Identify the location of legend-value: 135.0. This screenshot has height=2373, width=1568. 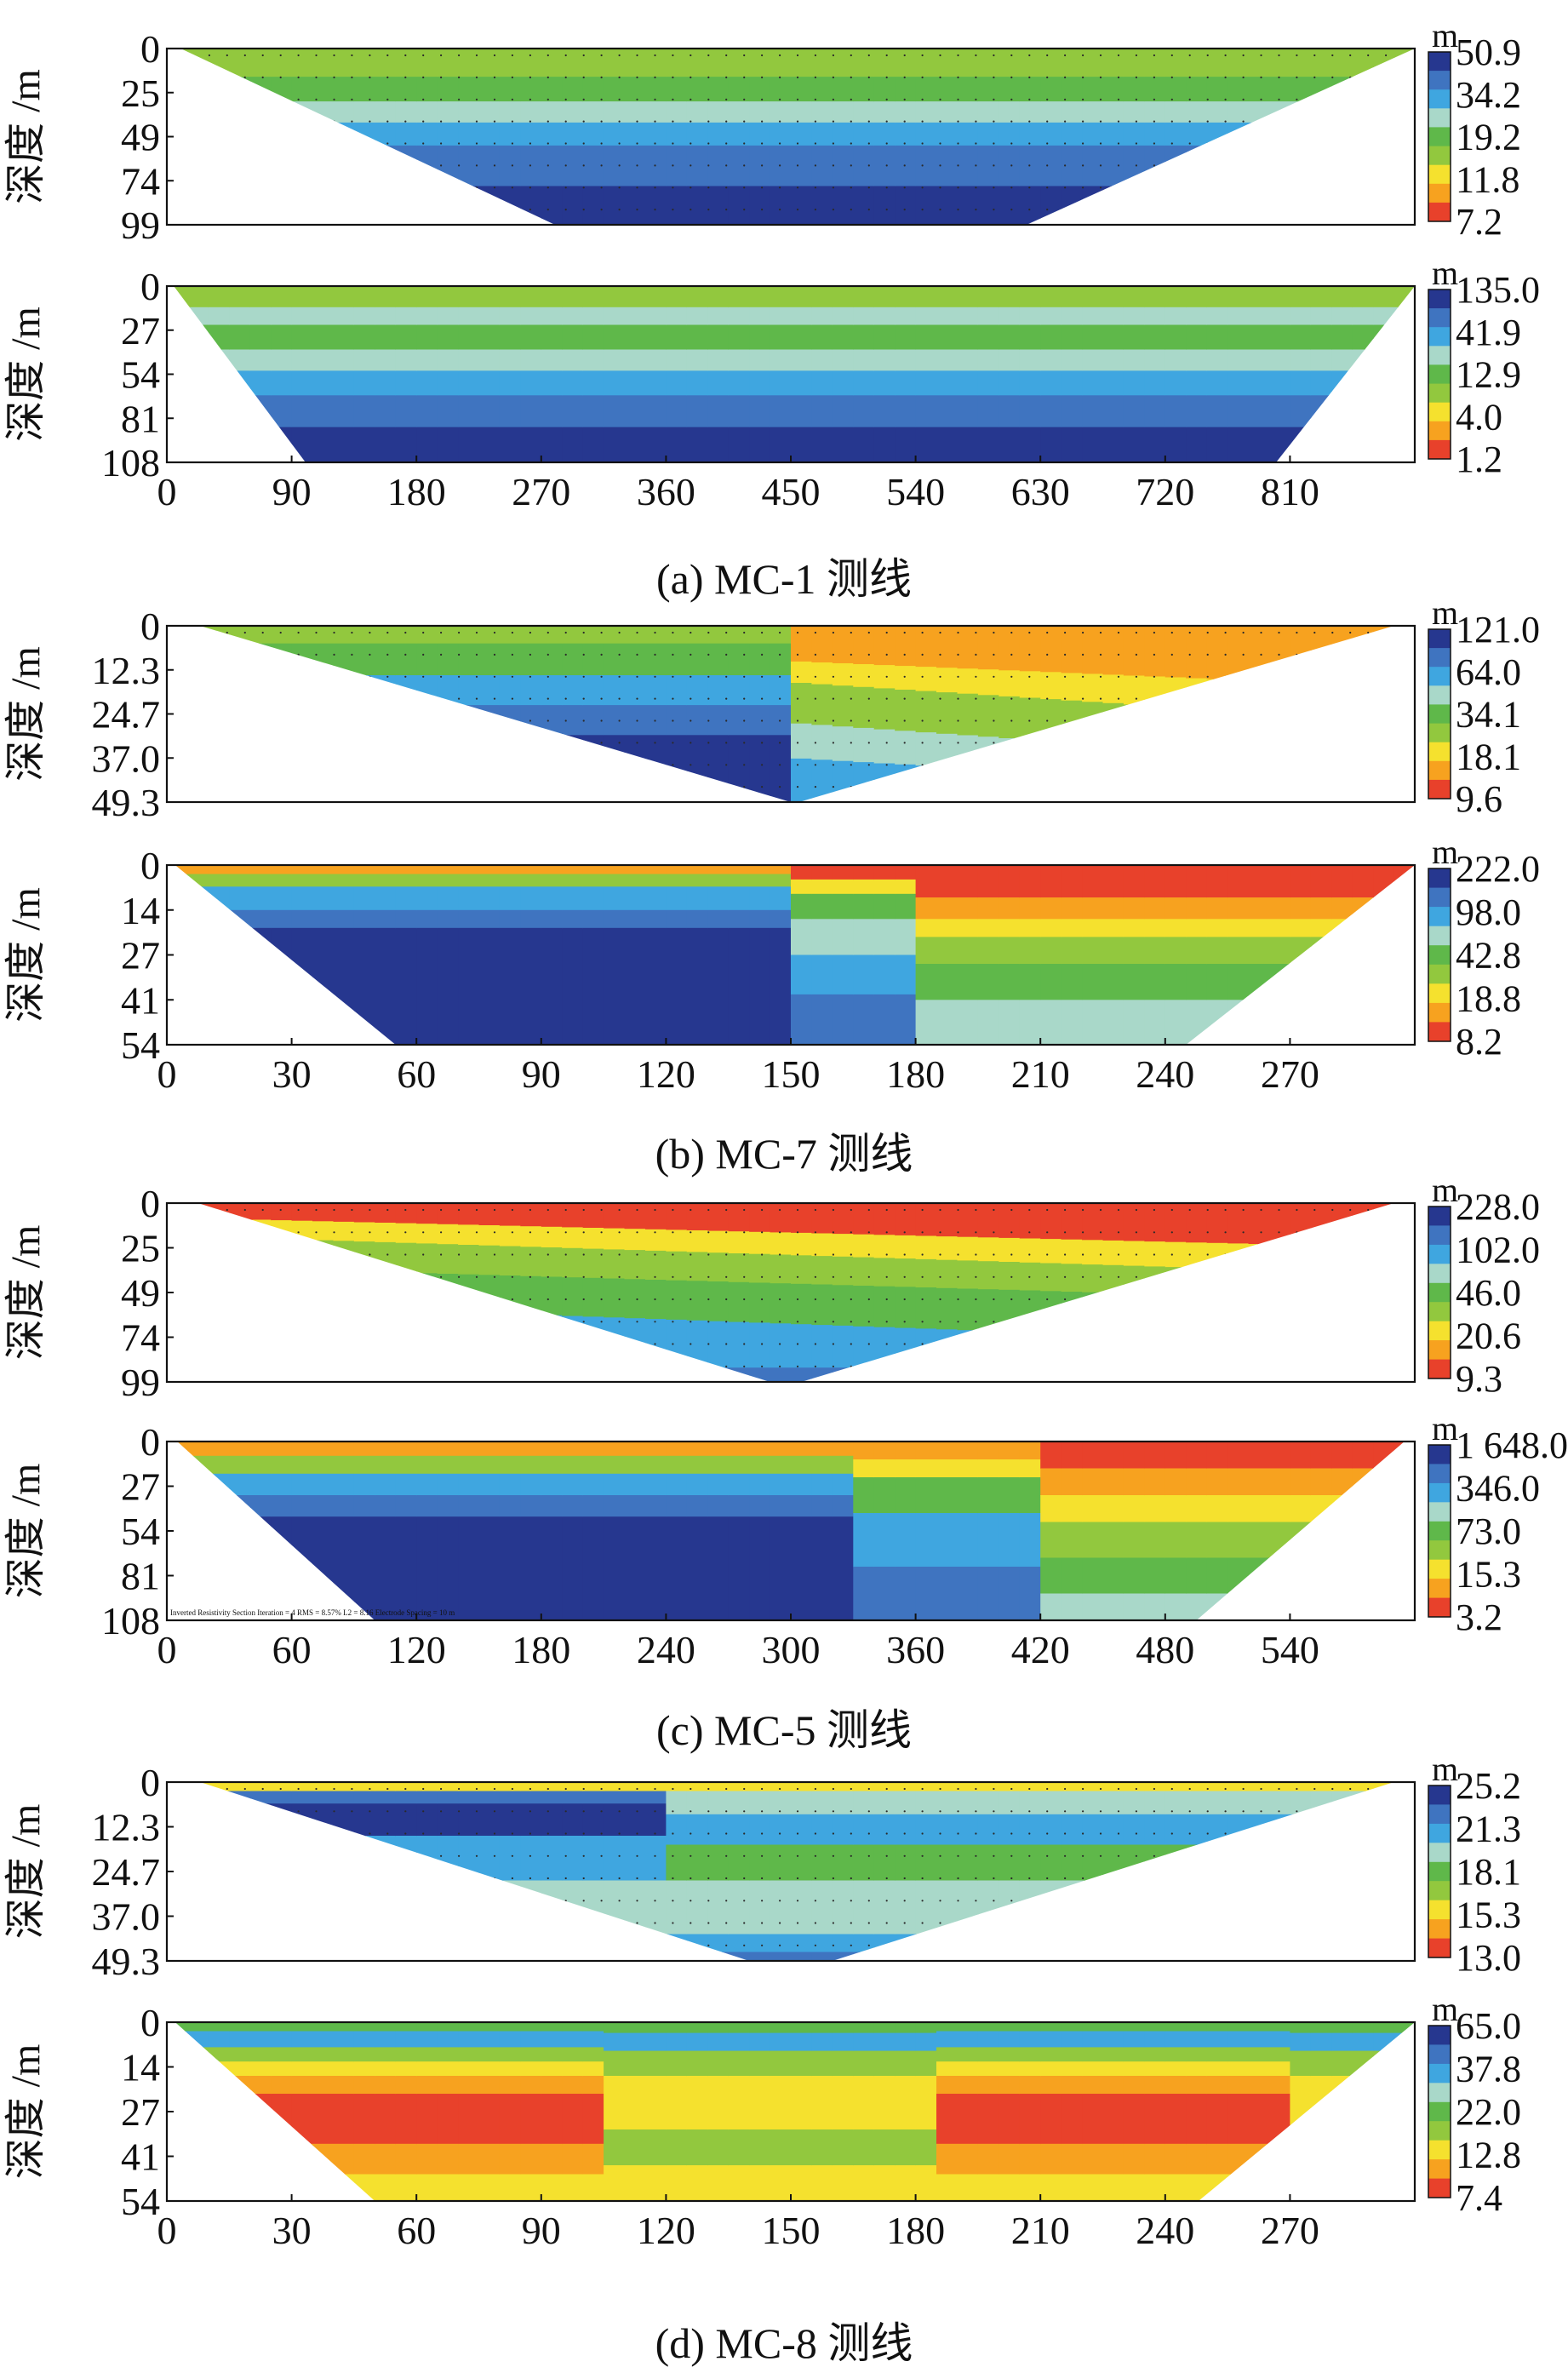
(1498, 290).